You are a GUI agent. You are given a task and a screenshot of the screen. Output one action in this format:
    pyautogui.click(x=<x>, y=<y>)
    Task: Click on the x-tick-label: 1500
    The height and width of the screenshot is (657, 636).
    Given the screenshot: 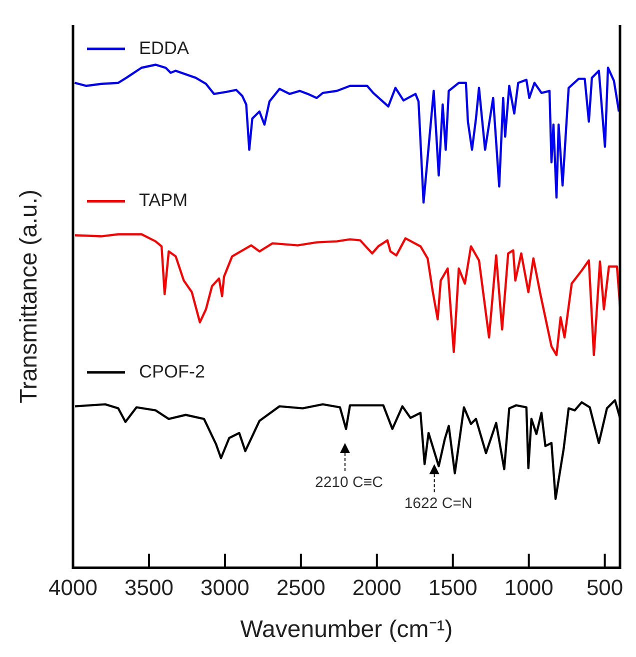 What is the action you would take?
    pyautogui.click(x=453, y=587)
    